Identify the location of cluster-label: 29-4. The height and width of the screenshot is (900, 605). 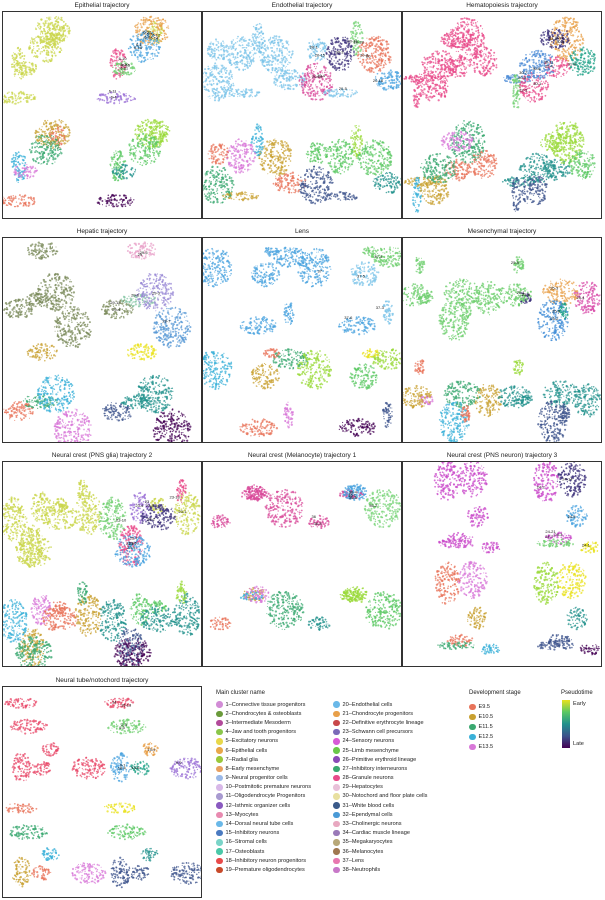
(116, 309).